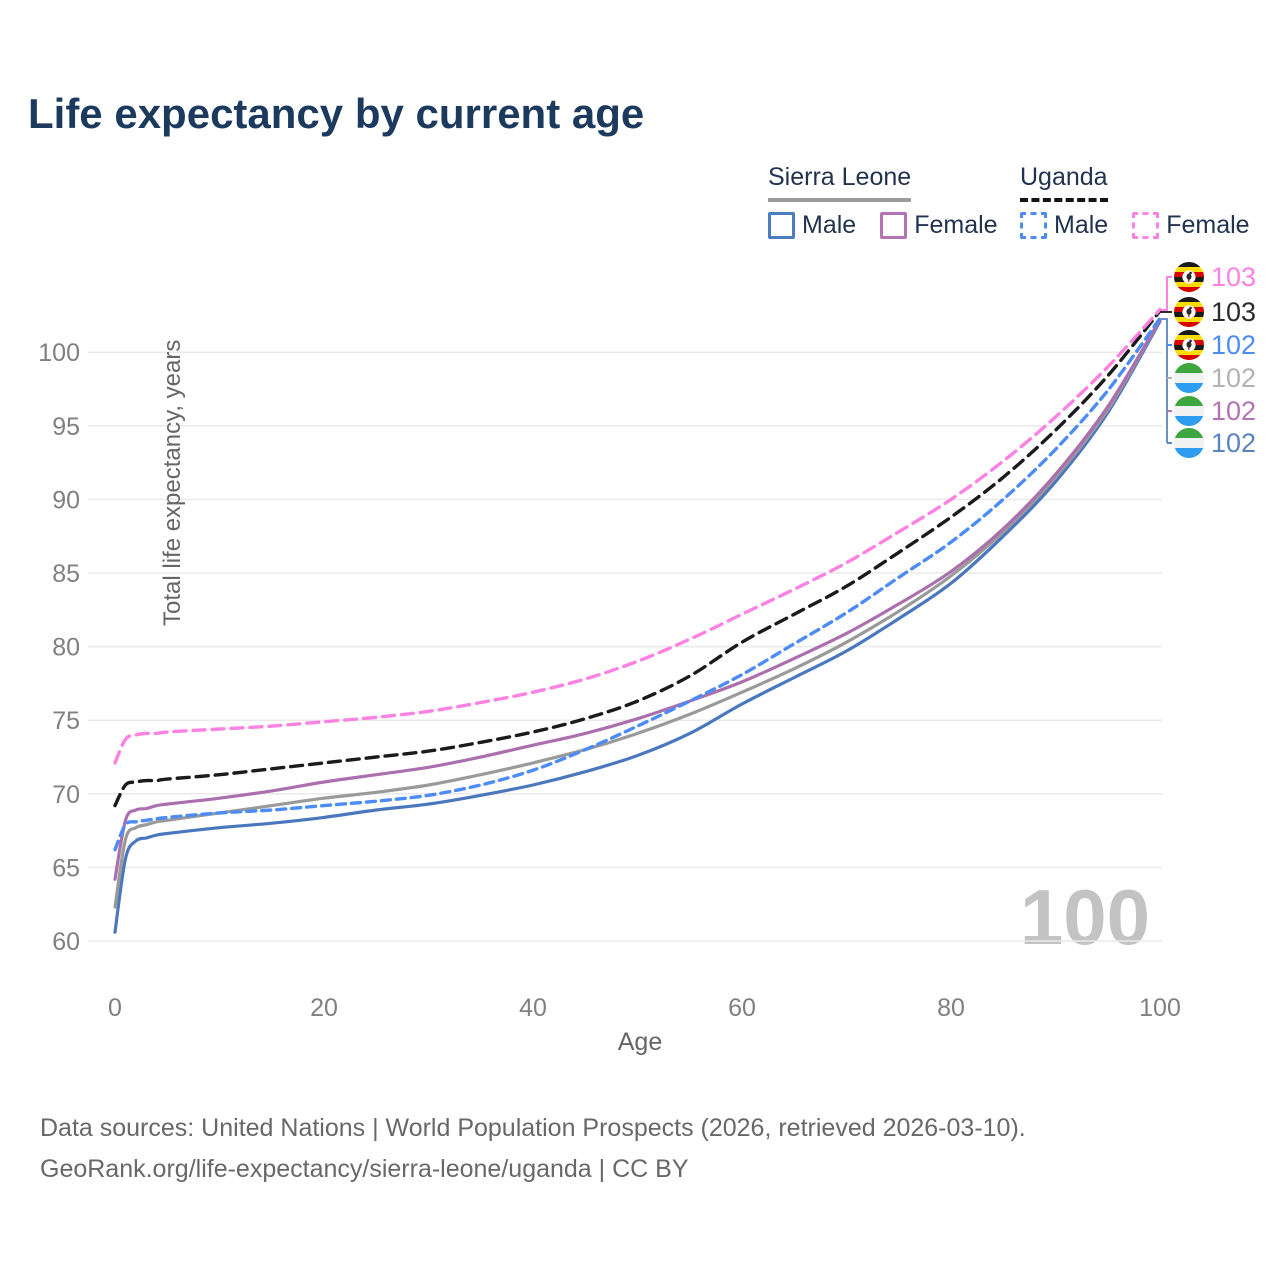  Describe the element at coordinates (115, 1008) in the screenshot. I see `x-tick-label: 0` at that location.